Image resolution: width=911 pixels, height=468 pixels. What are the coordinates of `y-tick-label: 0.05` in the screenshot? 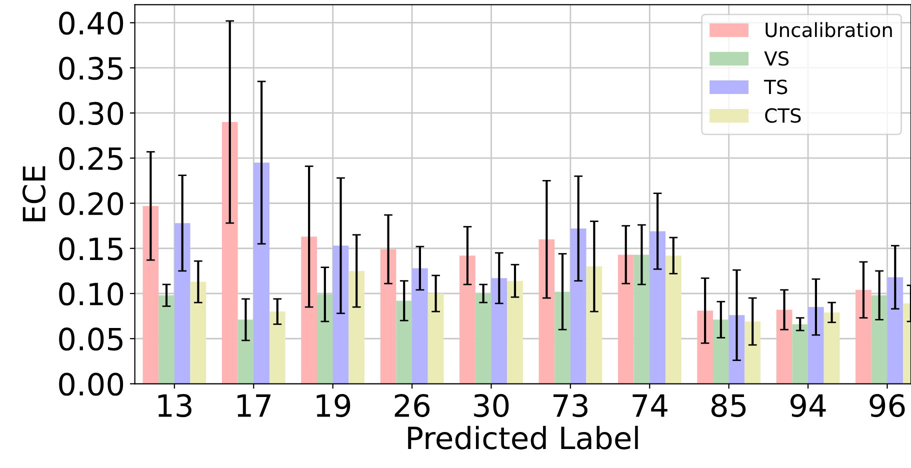 It's located at (90, 339).